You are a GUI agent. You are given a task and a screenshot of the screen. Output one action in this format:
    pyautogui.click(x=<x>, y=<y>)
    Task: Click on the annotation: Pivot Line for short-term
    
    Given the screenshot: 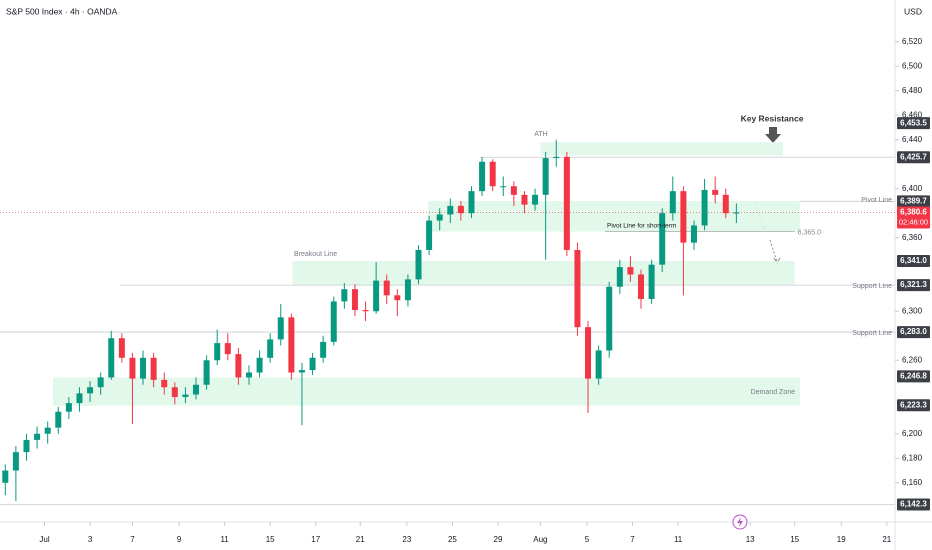 What is the action you would take?
    pyautogui.click(x=641, y=226)
    